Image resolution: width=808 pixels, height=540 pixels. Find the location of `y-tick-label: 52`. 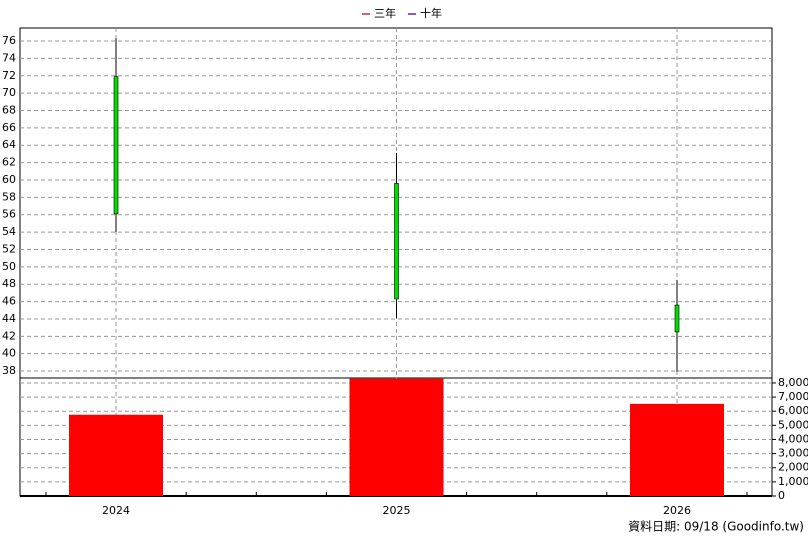

y-tick-label: 52 is located at coordinates (9, 248).